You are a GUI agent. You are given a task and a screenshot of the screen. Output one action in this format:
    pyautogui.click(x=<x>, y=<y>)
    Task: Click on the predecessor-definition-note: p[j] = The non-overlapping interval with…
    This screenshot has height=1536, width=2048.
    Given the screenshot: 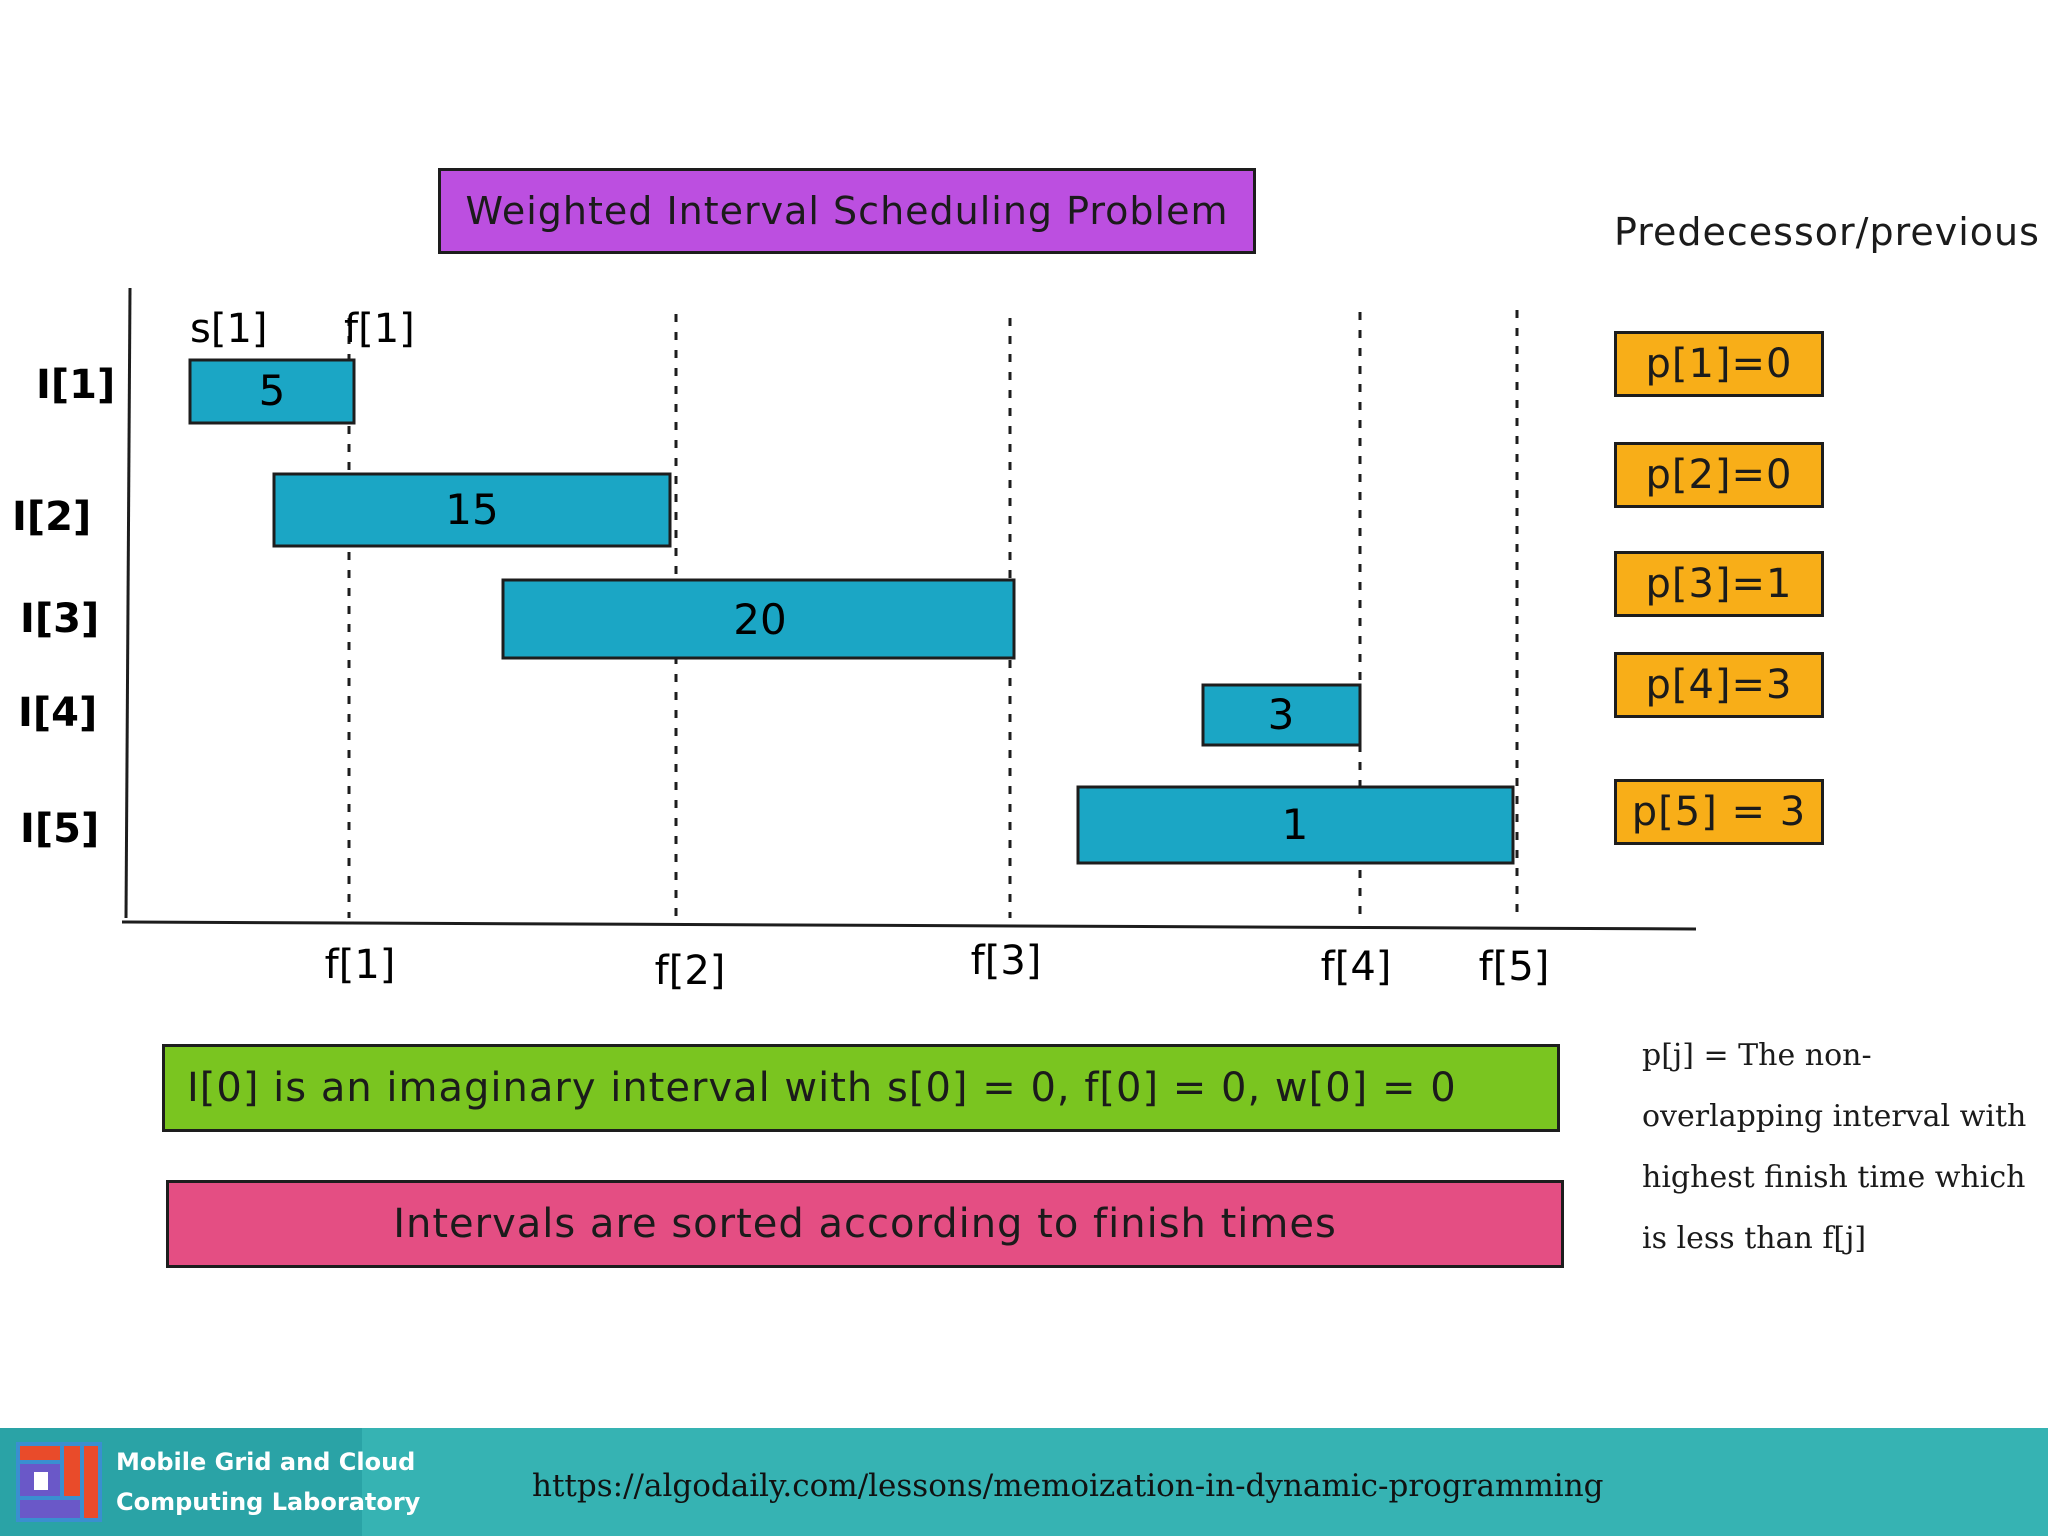 What is the action you would take?
    pyautogui.click(x=1834, y=1147)
    